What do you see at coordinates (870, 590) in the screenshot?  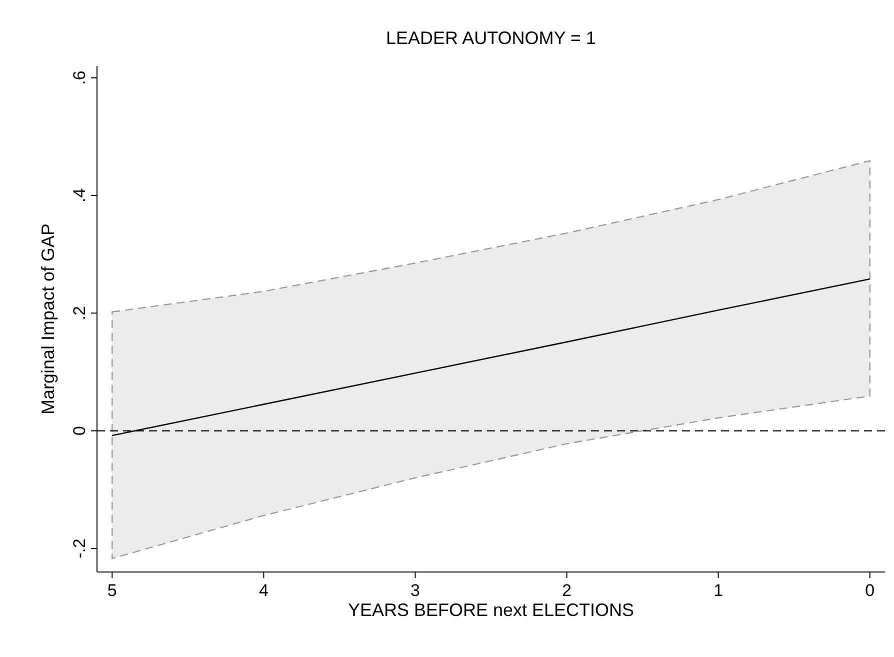 I see `x-tick-label: 0` at bounding box center [870, 590].